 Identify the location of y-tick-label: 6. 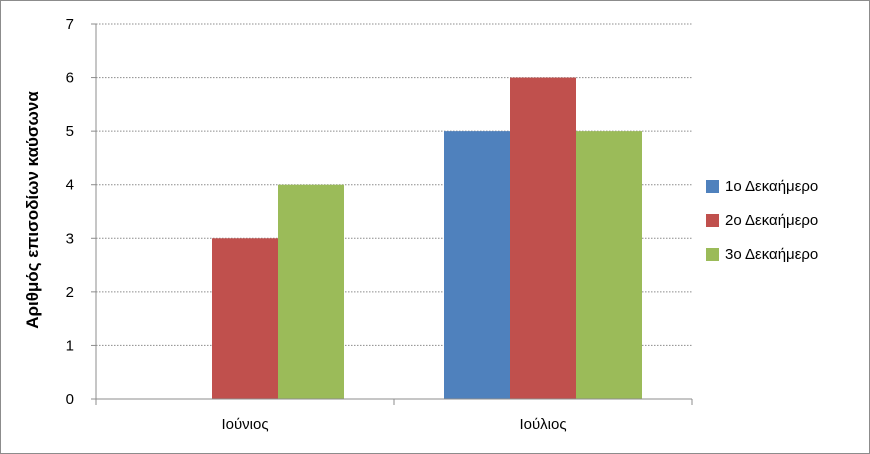
(70, 78).